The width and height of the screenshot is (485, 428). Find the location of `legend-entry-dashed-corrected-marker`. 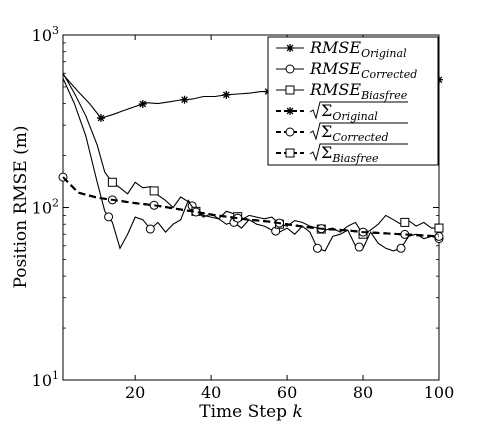

legend-entry-dashed-corrected-marker is located at coordinates (290, 132).